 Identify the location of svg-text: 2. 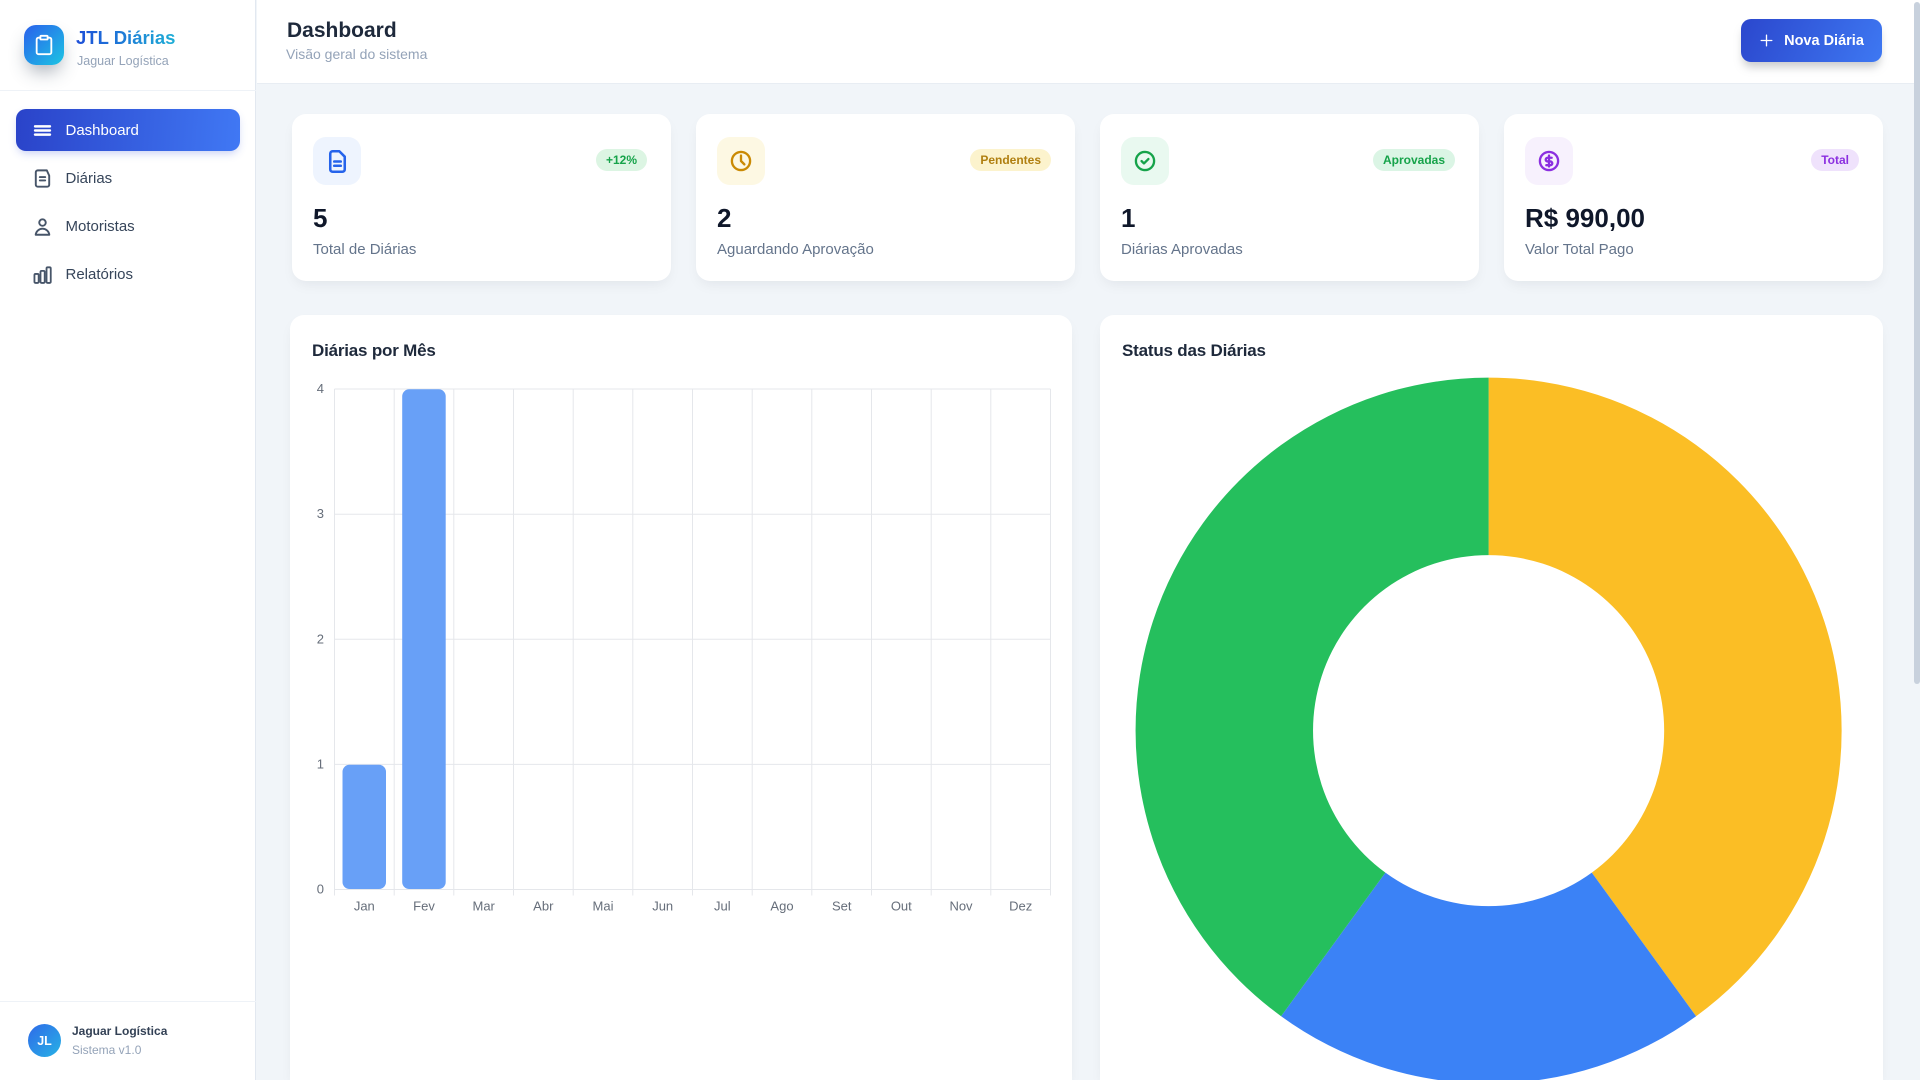
(320, 638).